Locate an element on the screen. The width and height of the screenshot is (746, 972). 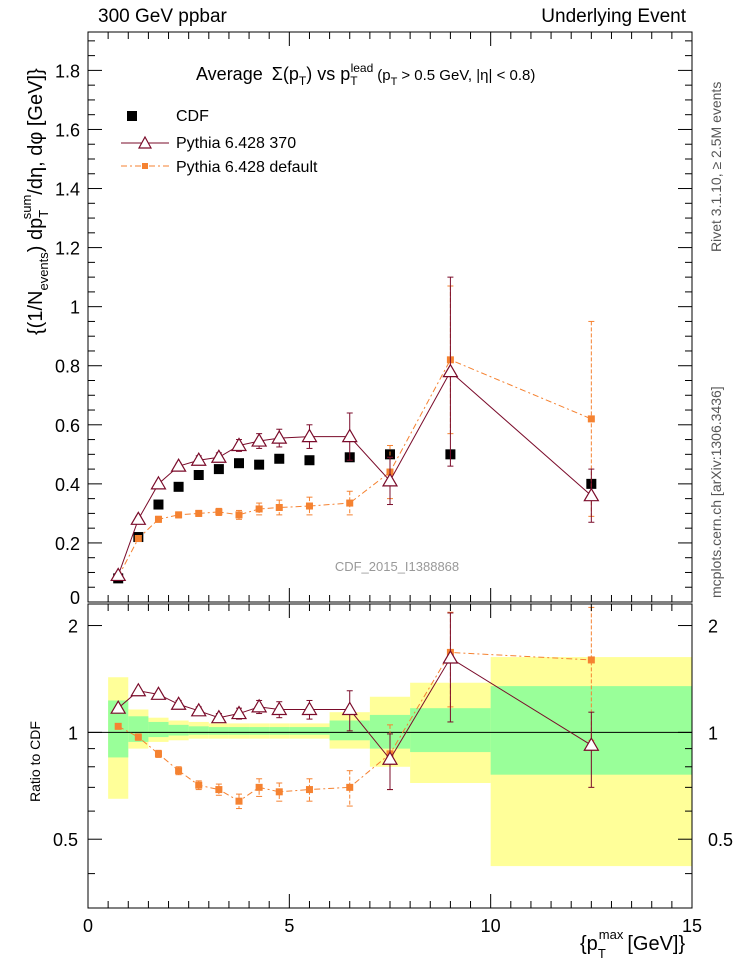
y-tick-label: 0.8 is located at coordinates (67, 367).